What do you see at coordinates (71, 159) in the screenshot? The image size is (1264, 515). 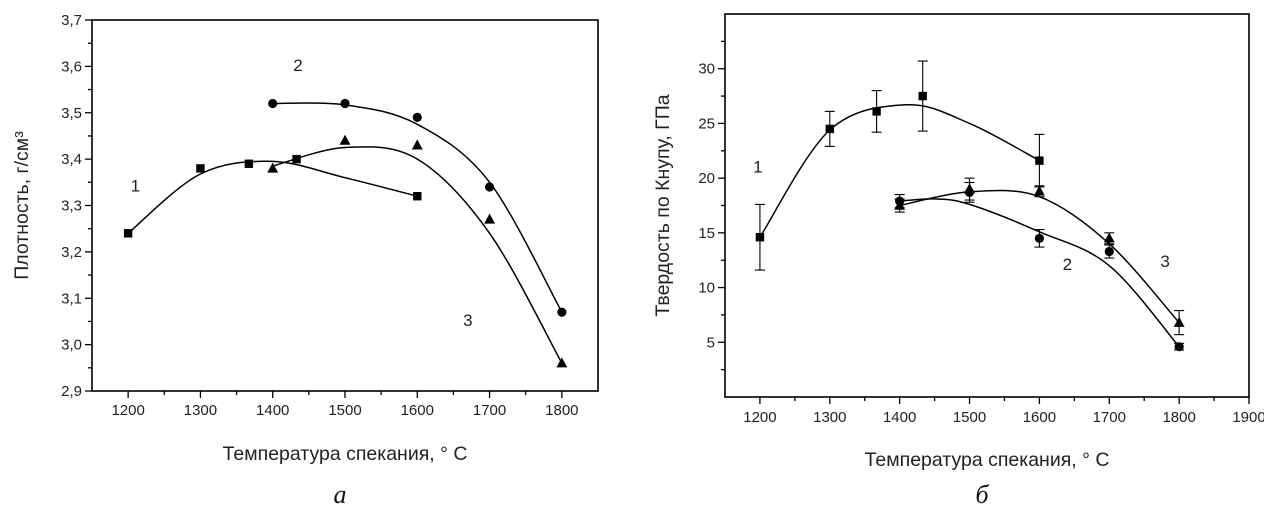 I see `y-tick-label: 3,4` at bounding box center [71, 159].